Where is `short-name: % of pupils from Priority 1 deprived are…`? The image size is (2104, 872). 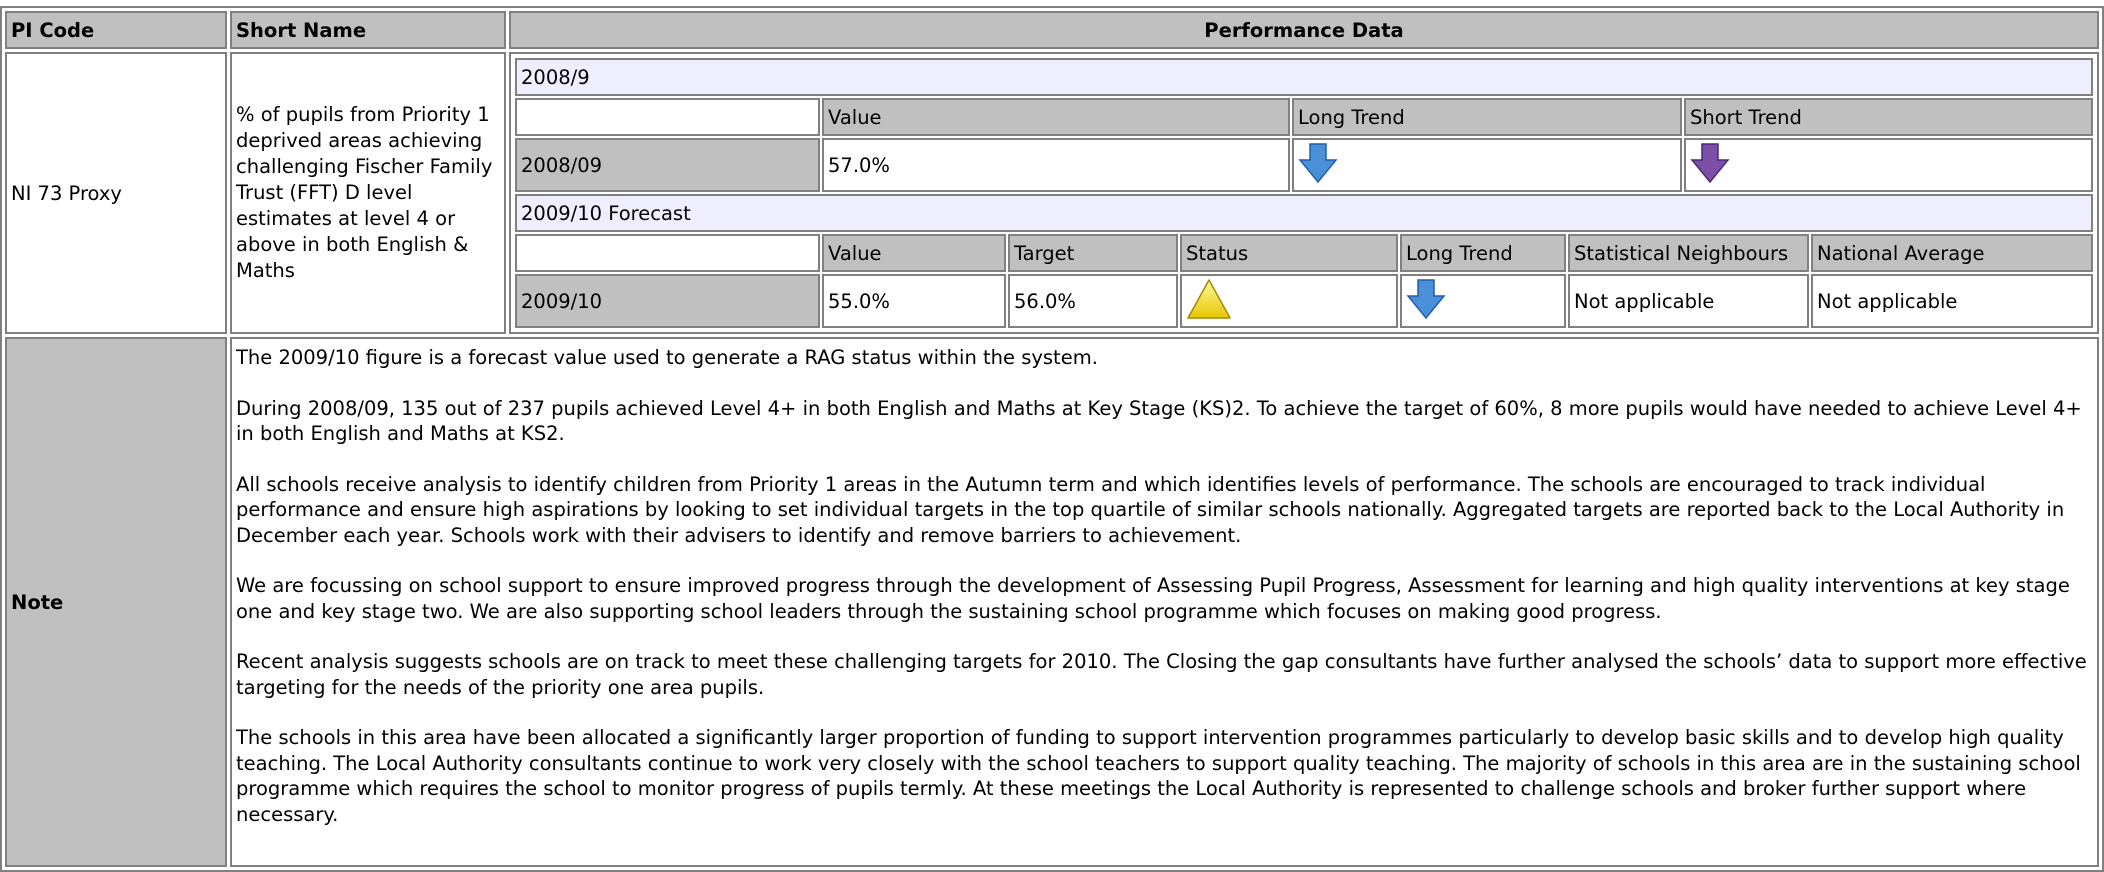 short-name: % of pupils from Priority 1 deprived are… is located at coordinates (368, 193).